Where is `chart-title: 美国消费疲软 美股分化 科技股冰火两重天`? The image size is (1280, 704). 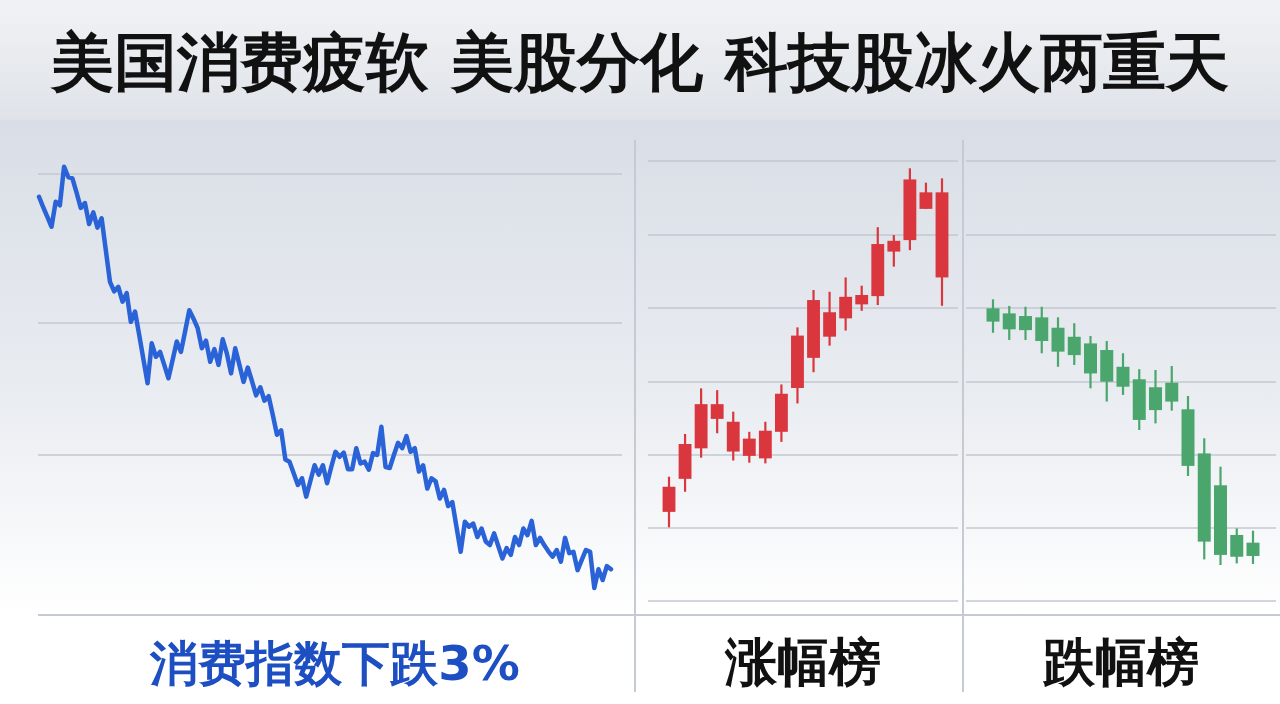 chart-title: 美国消费疲软 美股分化 科技股冰火两重天 is located at coordinates (639, 62).